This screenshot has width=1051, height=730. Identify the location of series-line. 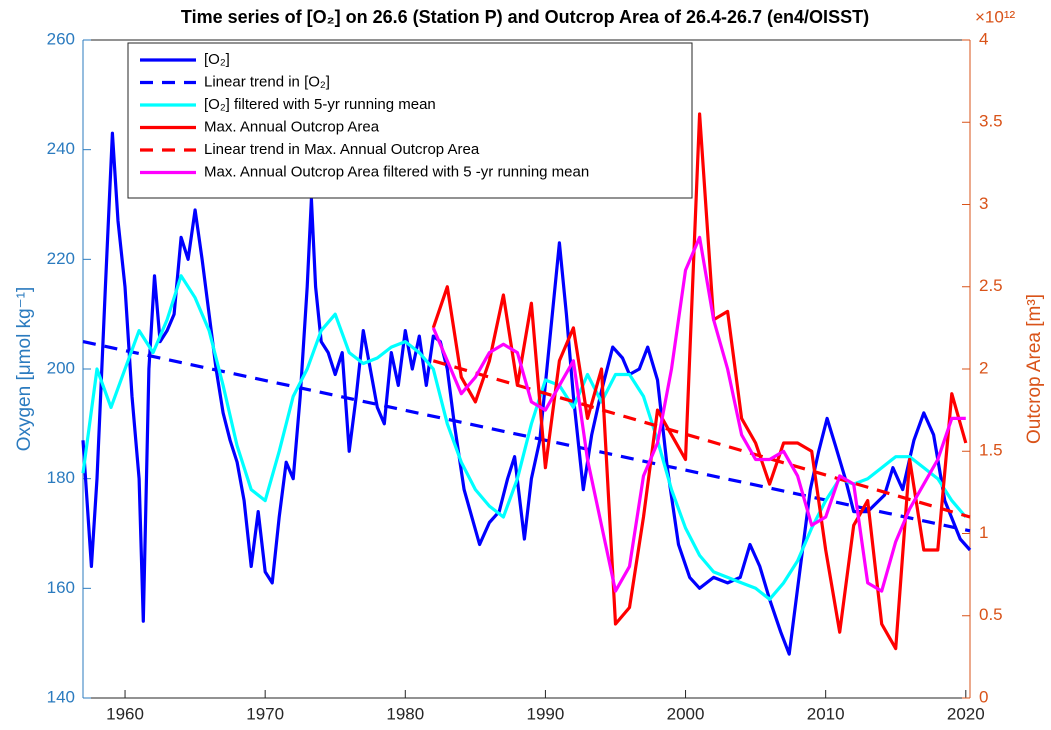
(701, 439).